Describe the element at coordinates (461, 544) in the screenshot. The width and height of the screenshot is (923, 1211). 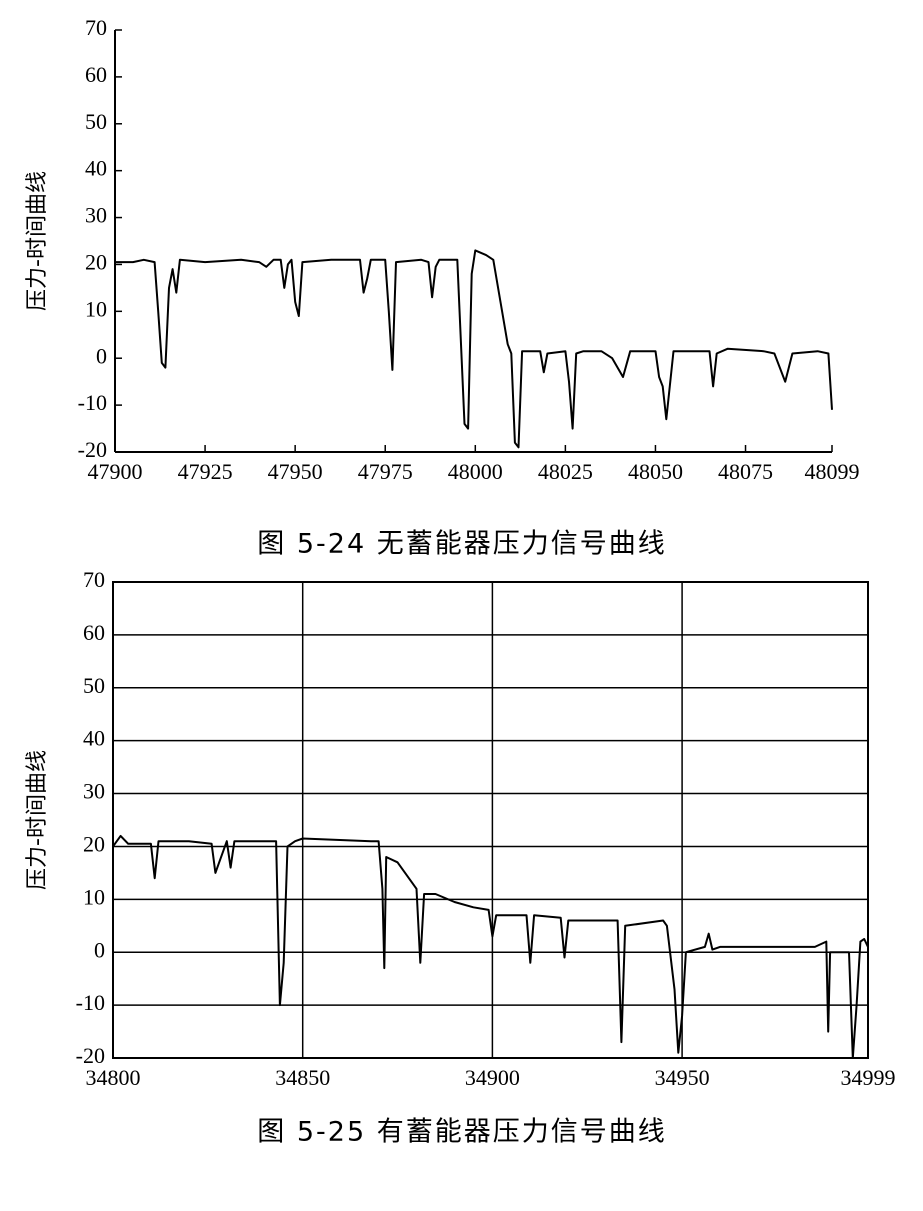
I see `figure-caption: 图 5-24 无蓄能器压力信号曲线` at that location.